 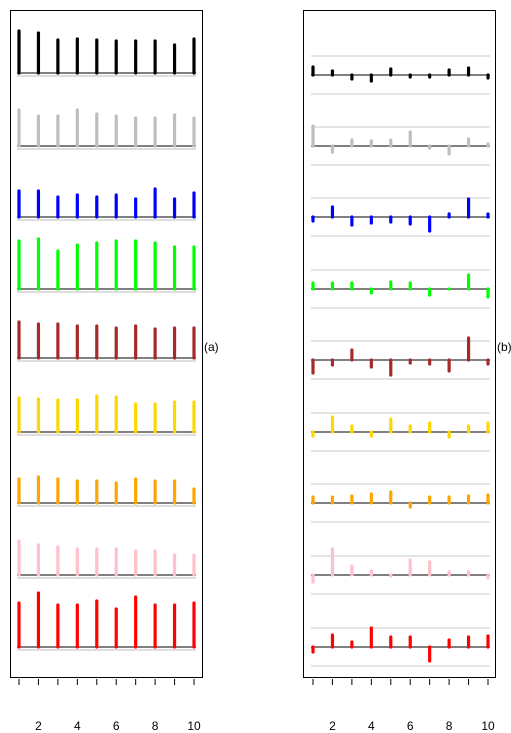 I want to click on panel-b-x-tick-label: 6, so click(x=410, y=726).